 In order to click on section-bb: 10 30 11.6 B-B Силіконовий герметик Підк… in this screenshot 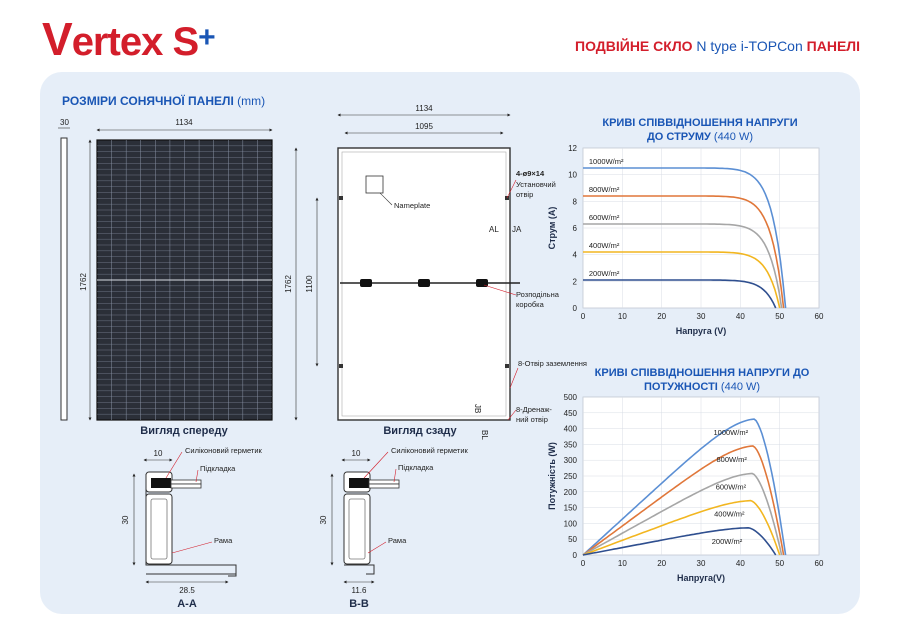, I will do `click(394, 528)`.